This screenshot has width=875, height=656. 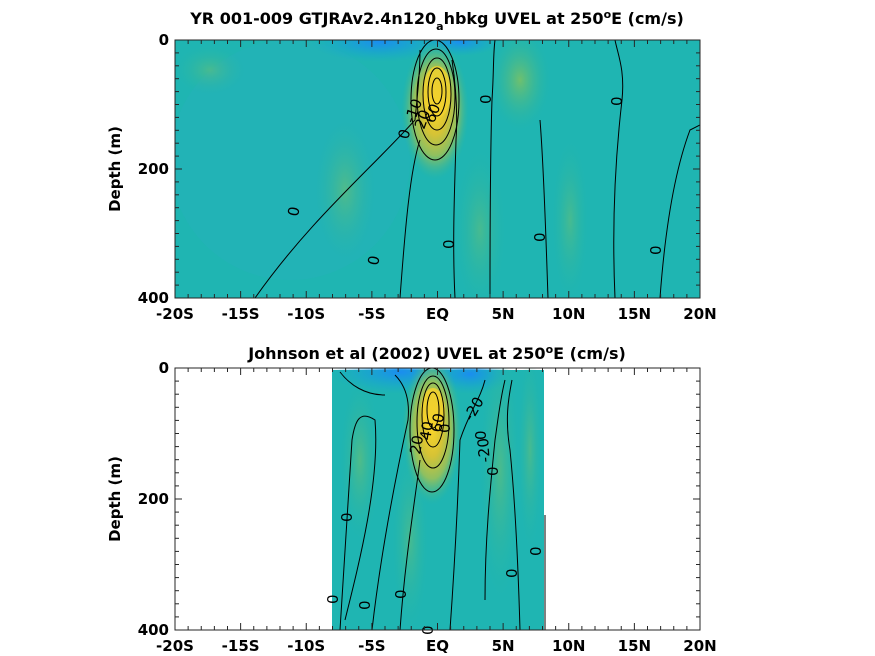 I want to click on panel-2-field, so click(x=438, y=499).